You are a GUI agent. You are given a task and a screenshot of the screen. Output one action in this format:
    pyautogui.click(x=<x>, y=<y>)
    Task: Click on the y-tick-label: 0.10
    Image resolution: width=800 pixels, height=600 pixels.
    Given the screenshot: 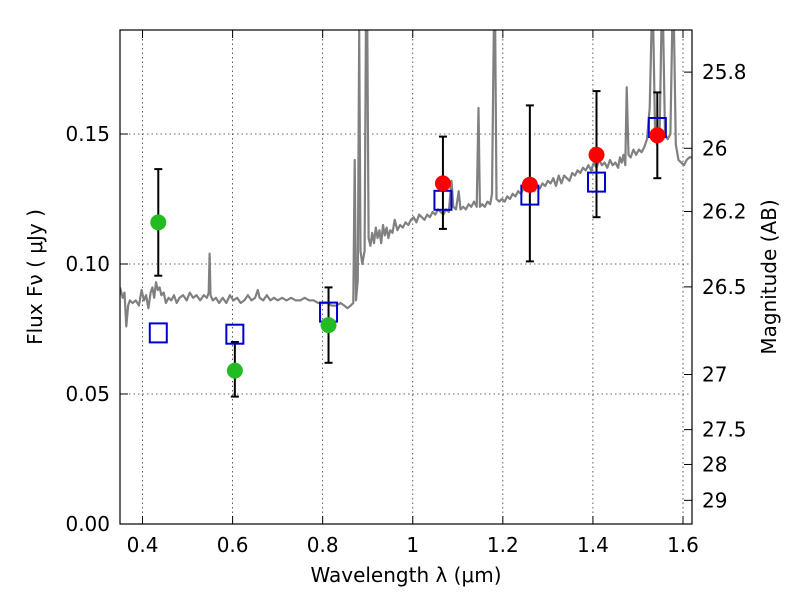 What is the action you would take?
    pyautogui.click(x=87, y=264)
    